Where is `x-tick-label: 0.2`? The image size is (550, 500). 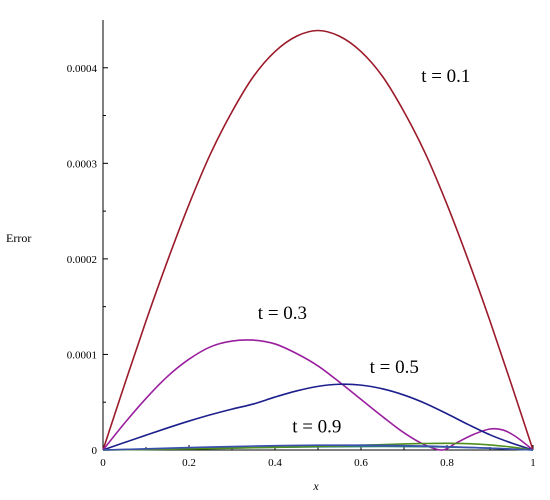
x-tick-label: 0.2 is located at coordinates (189, 463).